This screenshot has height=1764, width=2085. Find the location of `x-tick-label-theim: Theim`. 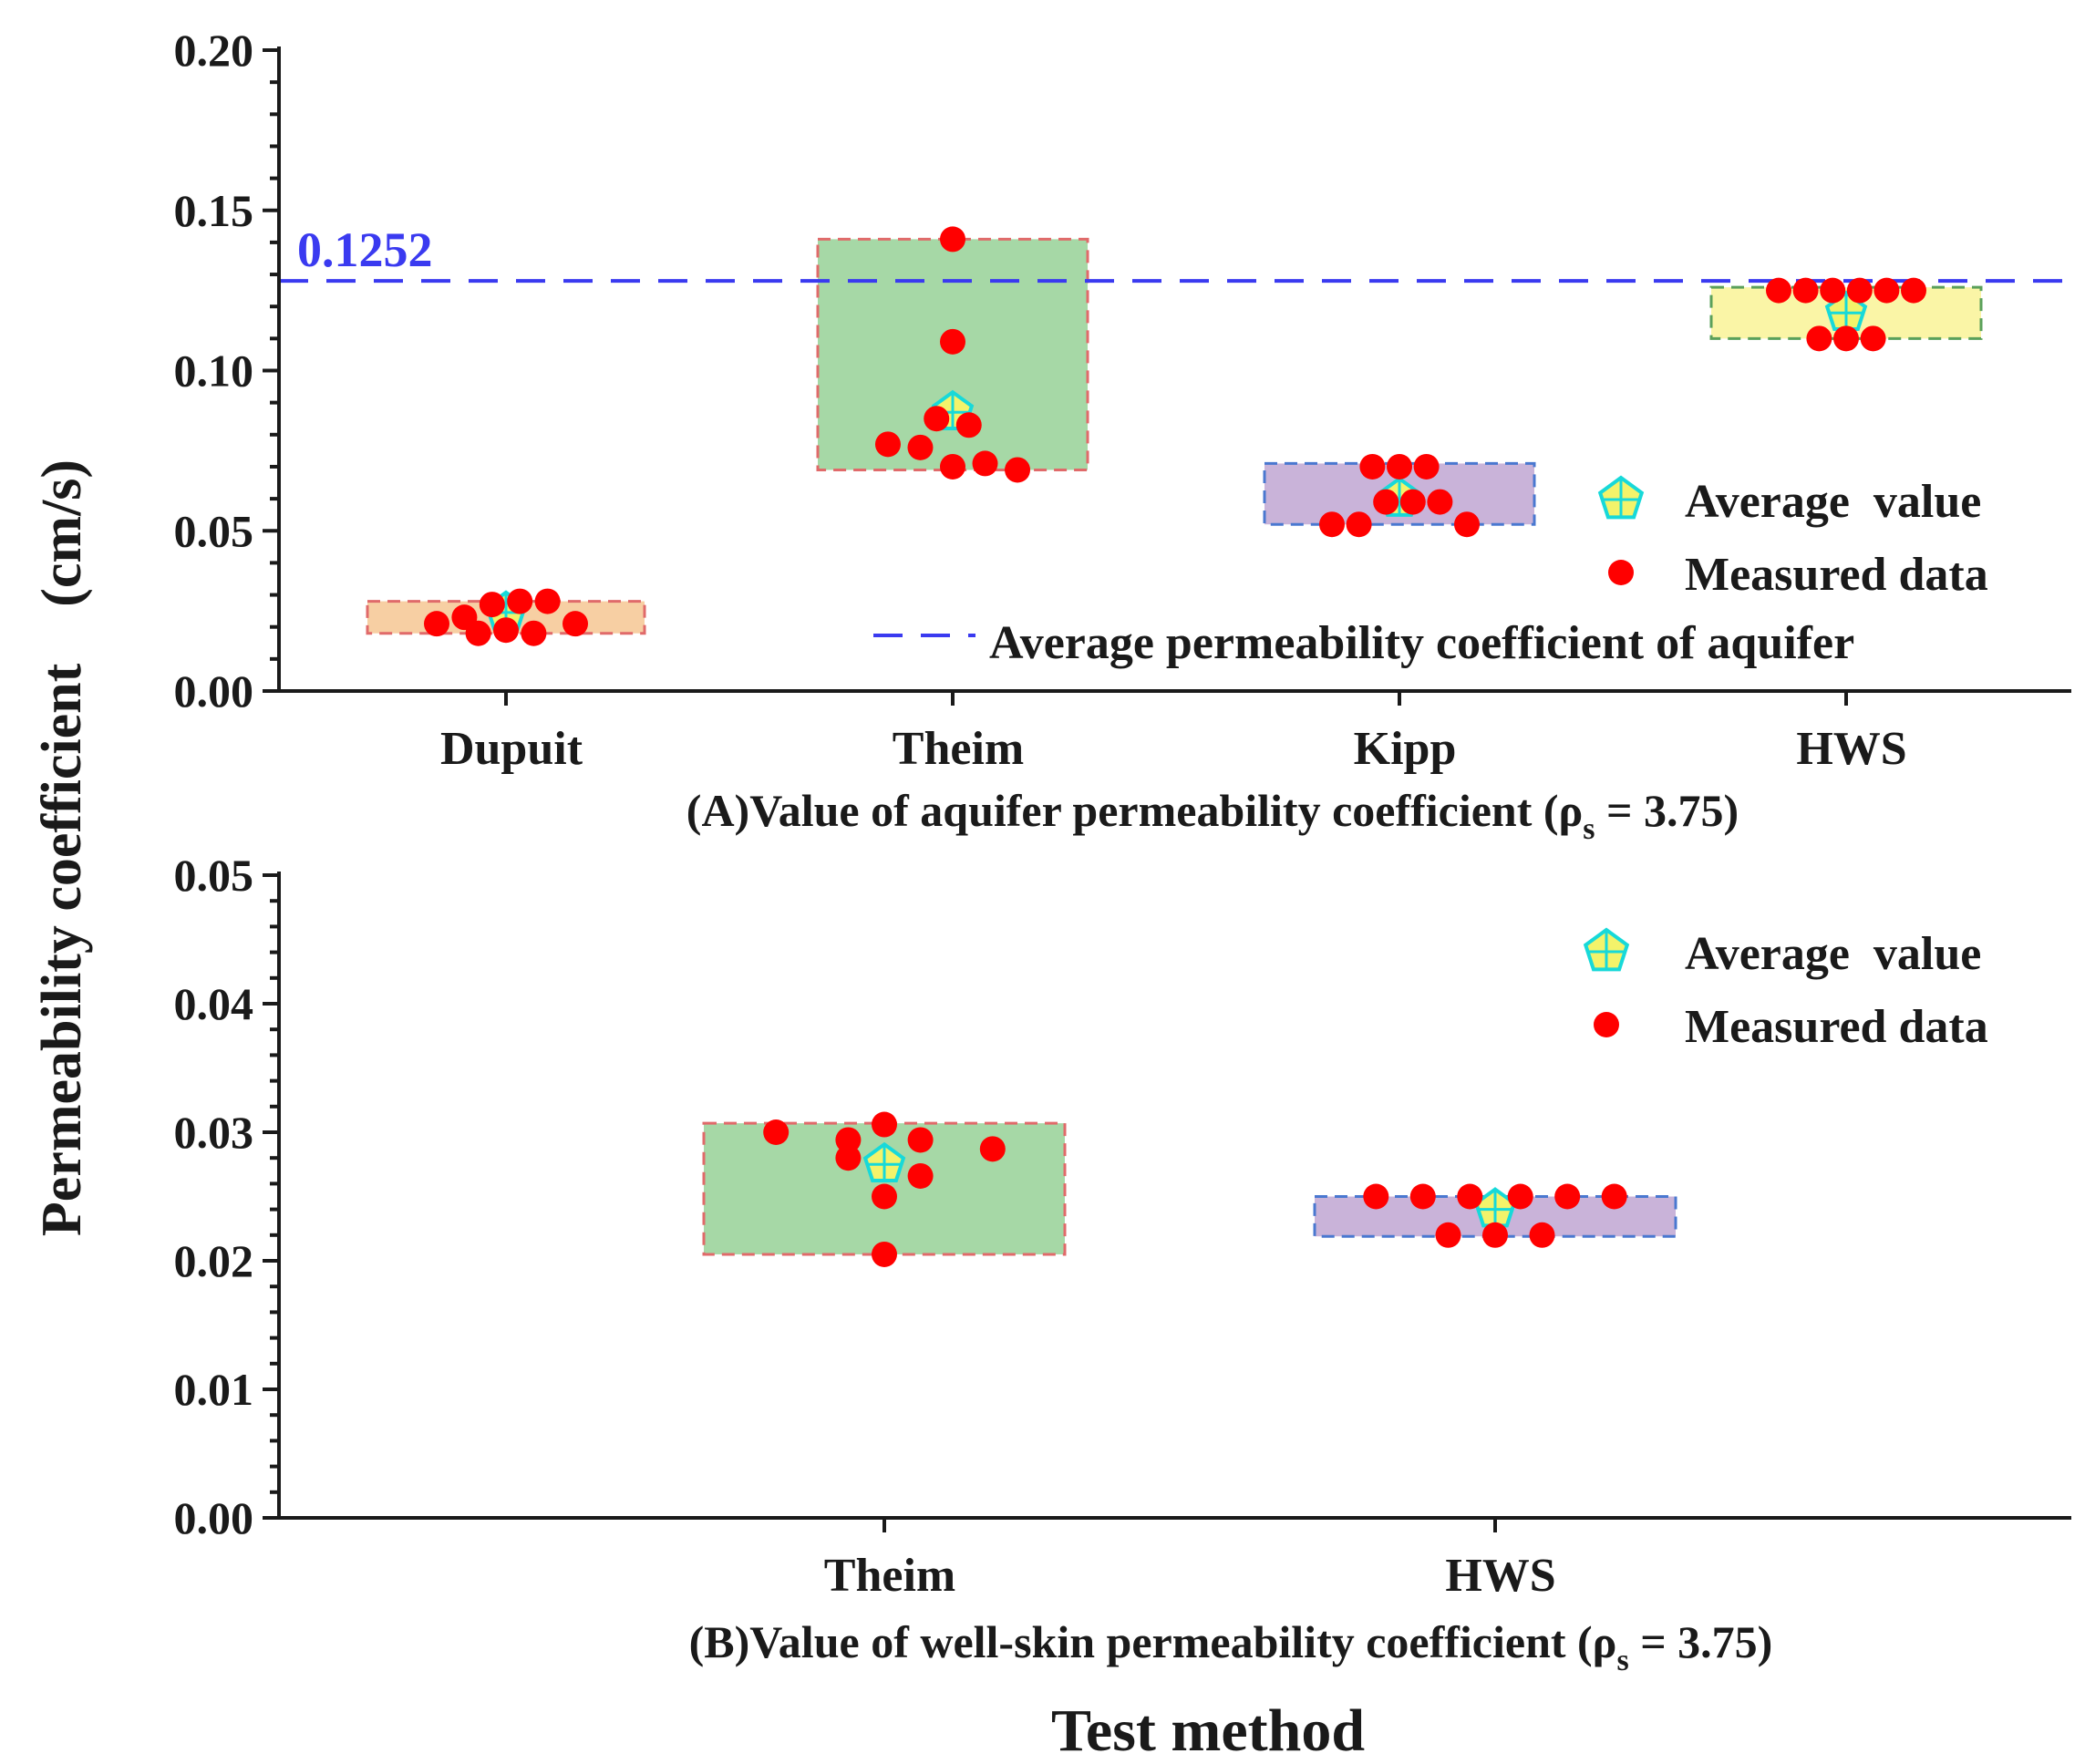

x-tick-label-theim: Theim is located at coordinates (958, 749).